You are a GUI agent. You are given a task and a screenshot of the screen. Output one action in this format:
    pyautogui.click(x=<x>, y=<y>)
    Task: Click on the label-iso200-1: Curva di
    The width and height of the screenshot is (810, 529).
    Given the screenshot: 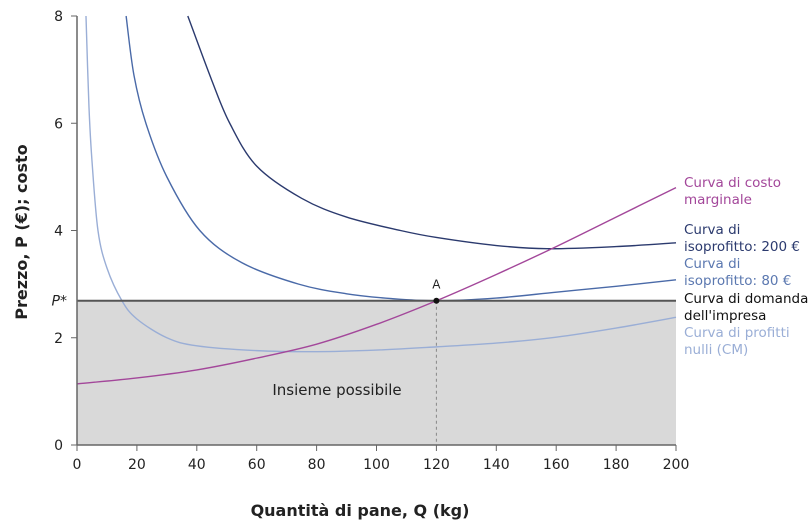 What is the action you would take?
    pyautogui.click(x=712, y=230)
    